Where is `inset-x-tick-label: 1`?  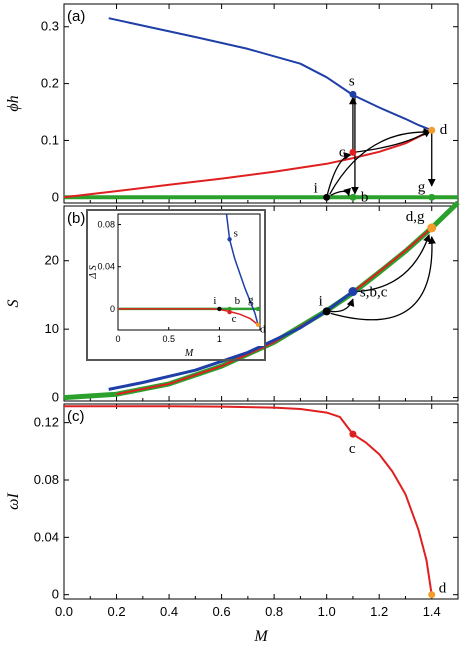 inset-x-tick-label: 1 is located at coordinates (219, 339).